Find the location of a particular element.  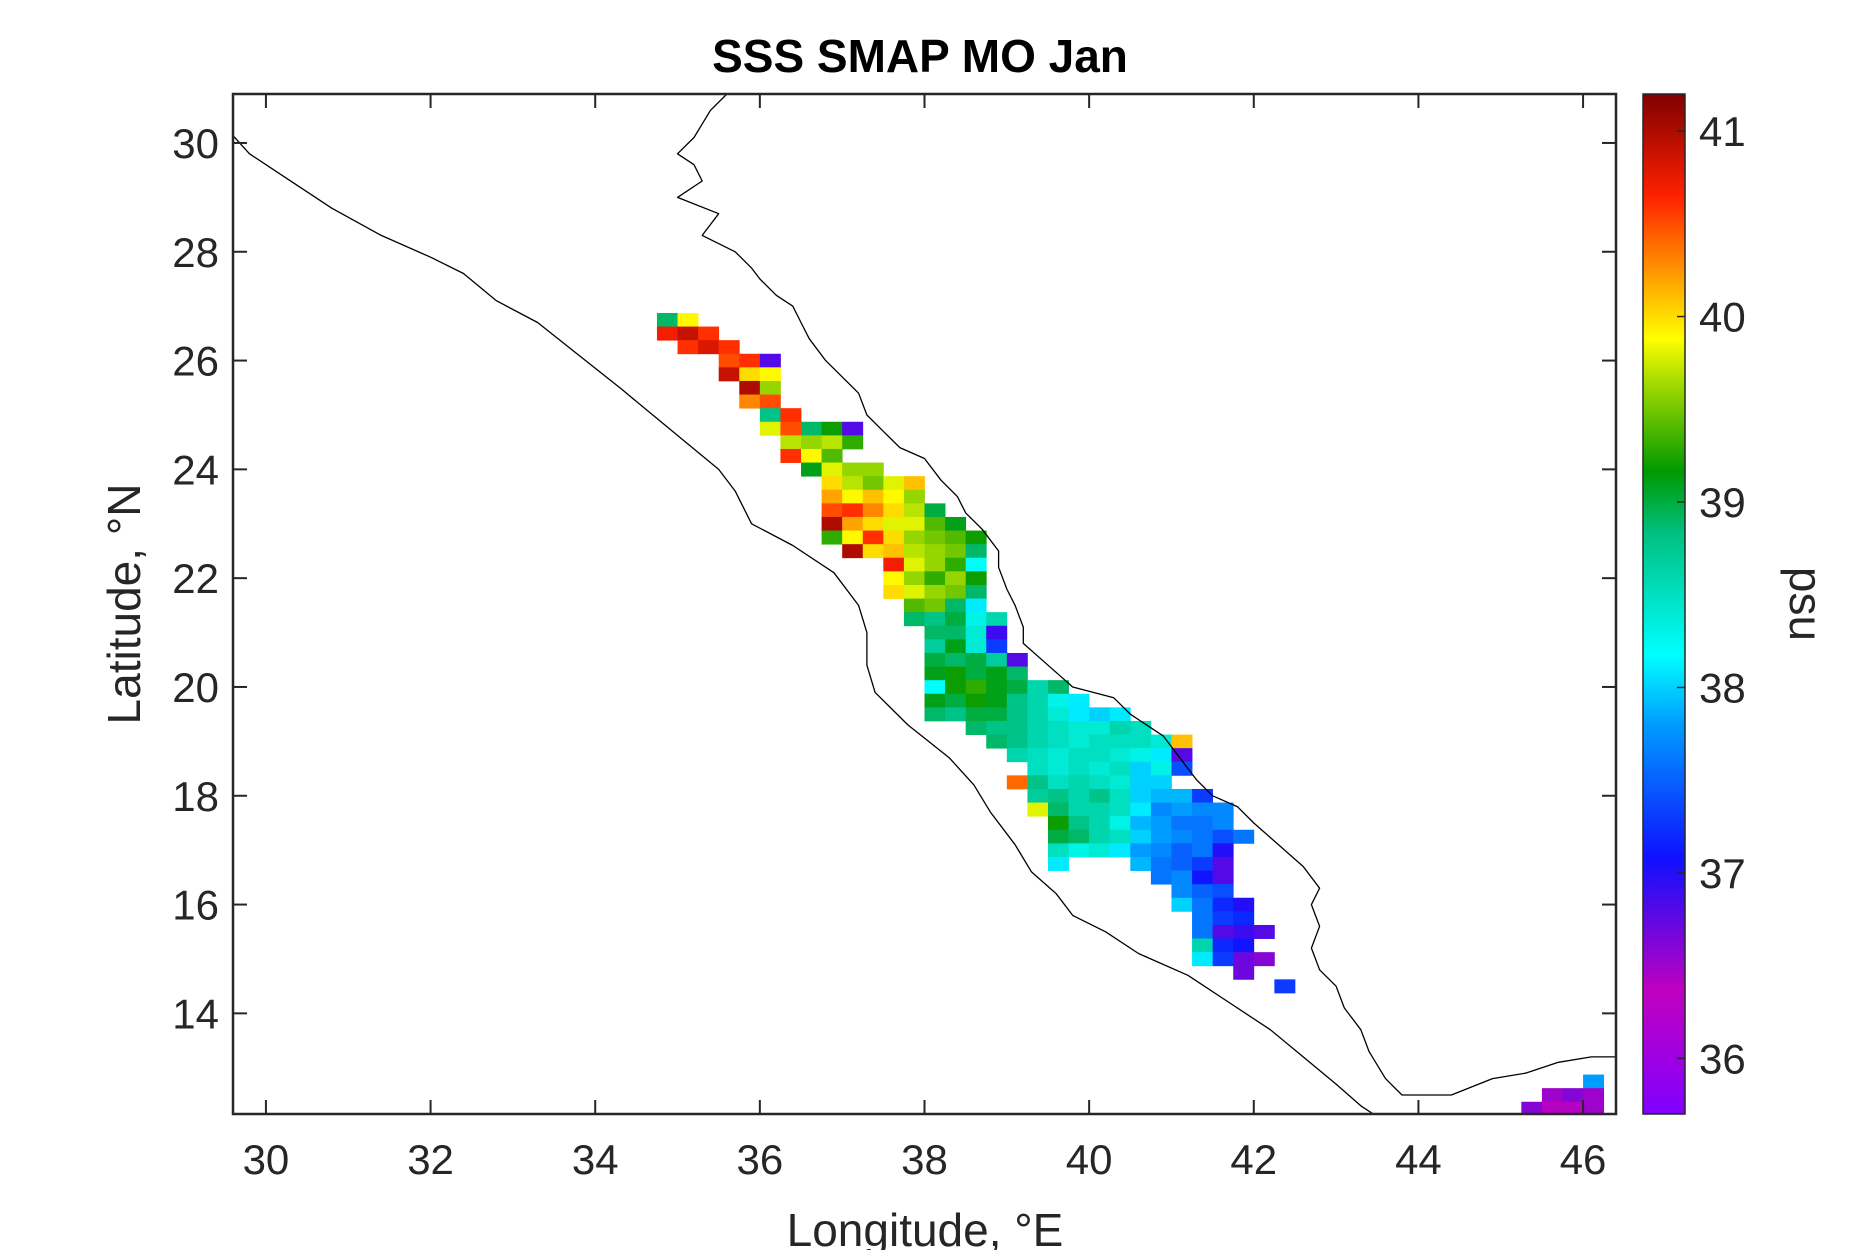

y-axis-label: Latitude, °N is located at coordinates (124, 604).